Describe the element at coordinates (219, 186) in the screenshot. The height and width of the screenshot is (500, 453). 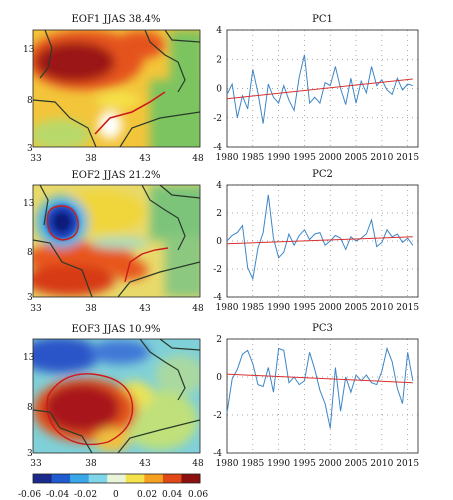
I see `y-tick-label: 4` at that location.